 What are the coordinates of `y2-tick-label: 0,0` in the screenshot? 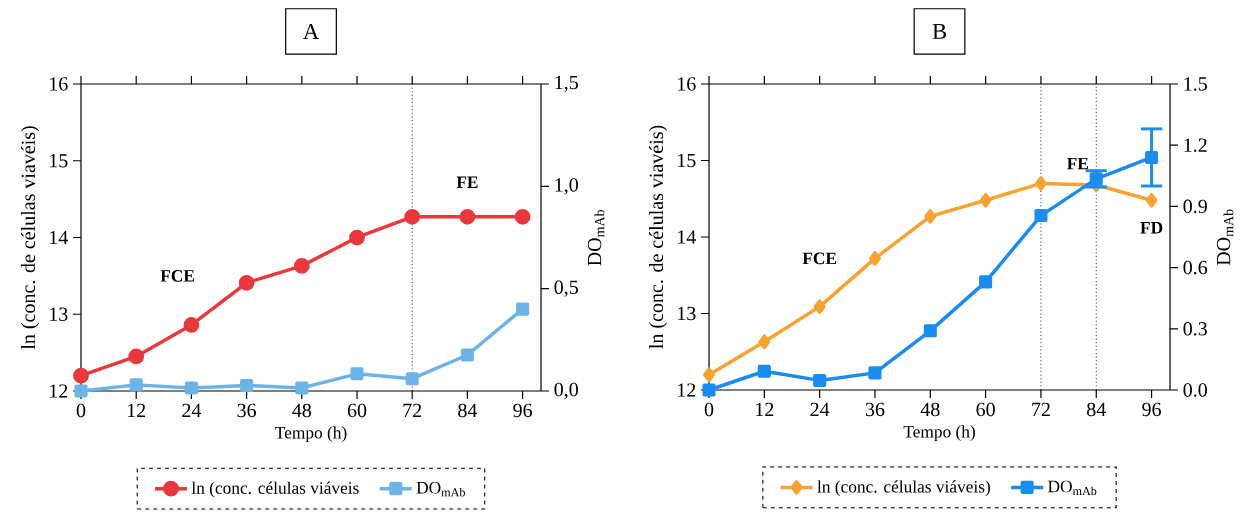 It's located at (566, 391).